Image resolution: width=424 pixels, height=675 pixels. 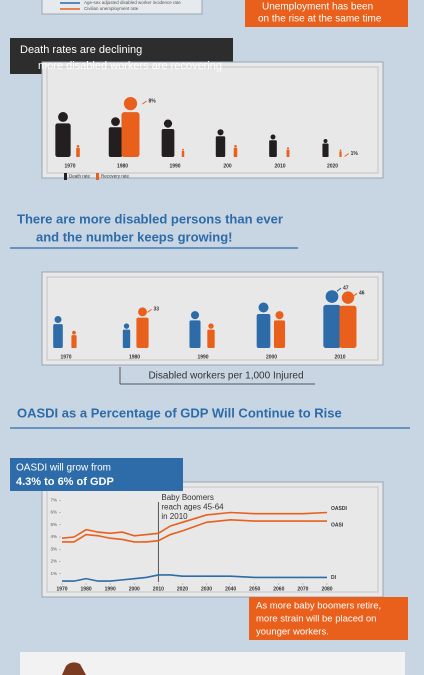 What do you see at coordinates (53, 561) in the screenshot?
I see `y-tick-label: 2%` at bounding box center [53, 561].